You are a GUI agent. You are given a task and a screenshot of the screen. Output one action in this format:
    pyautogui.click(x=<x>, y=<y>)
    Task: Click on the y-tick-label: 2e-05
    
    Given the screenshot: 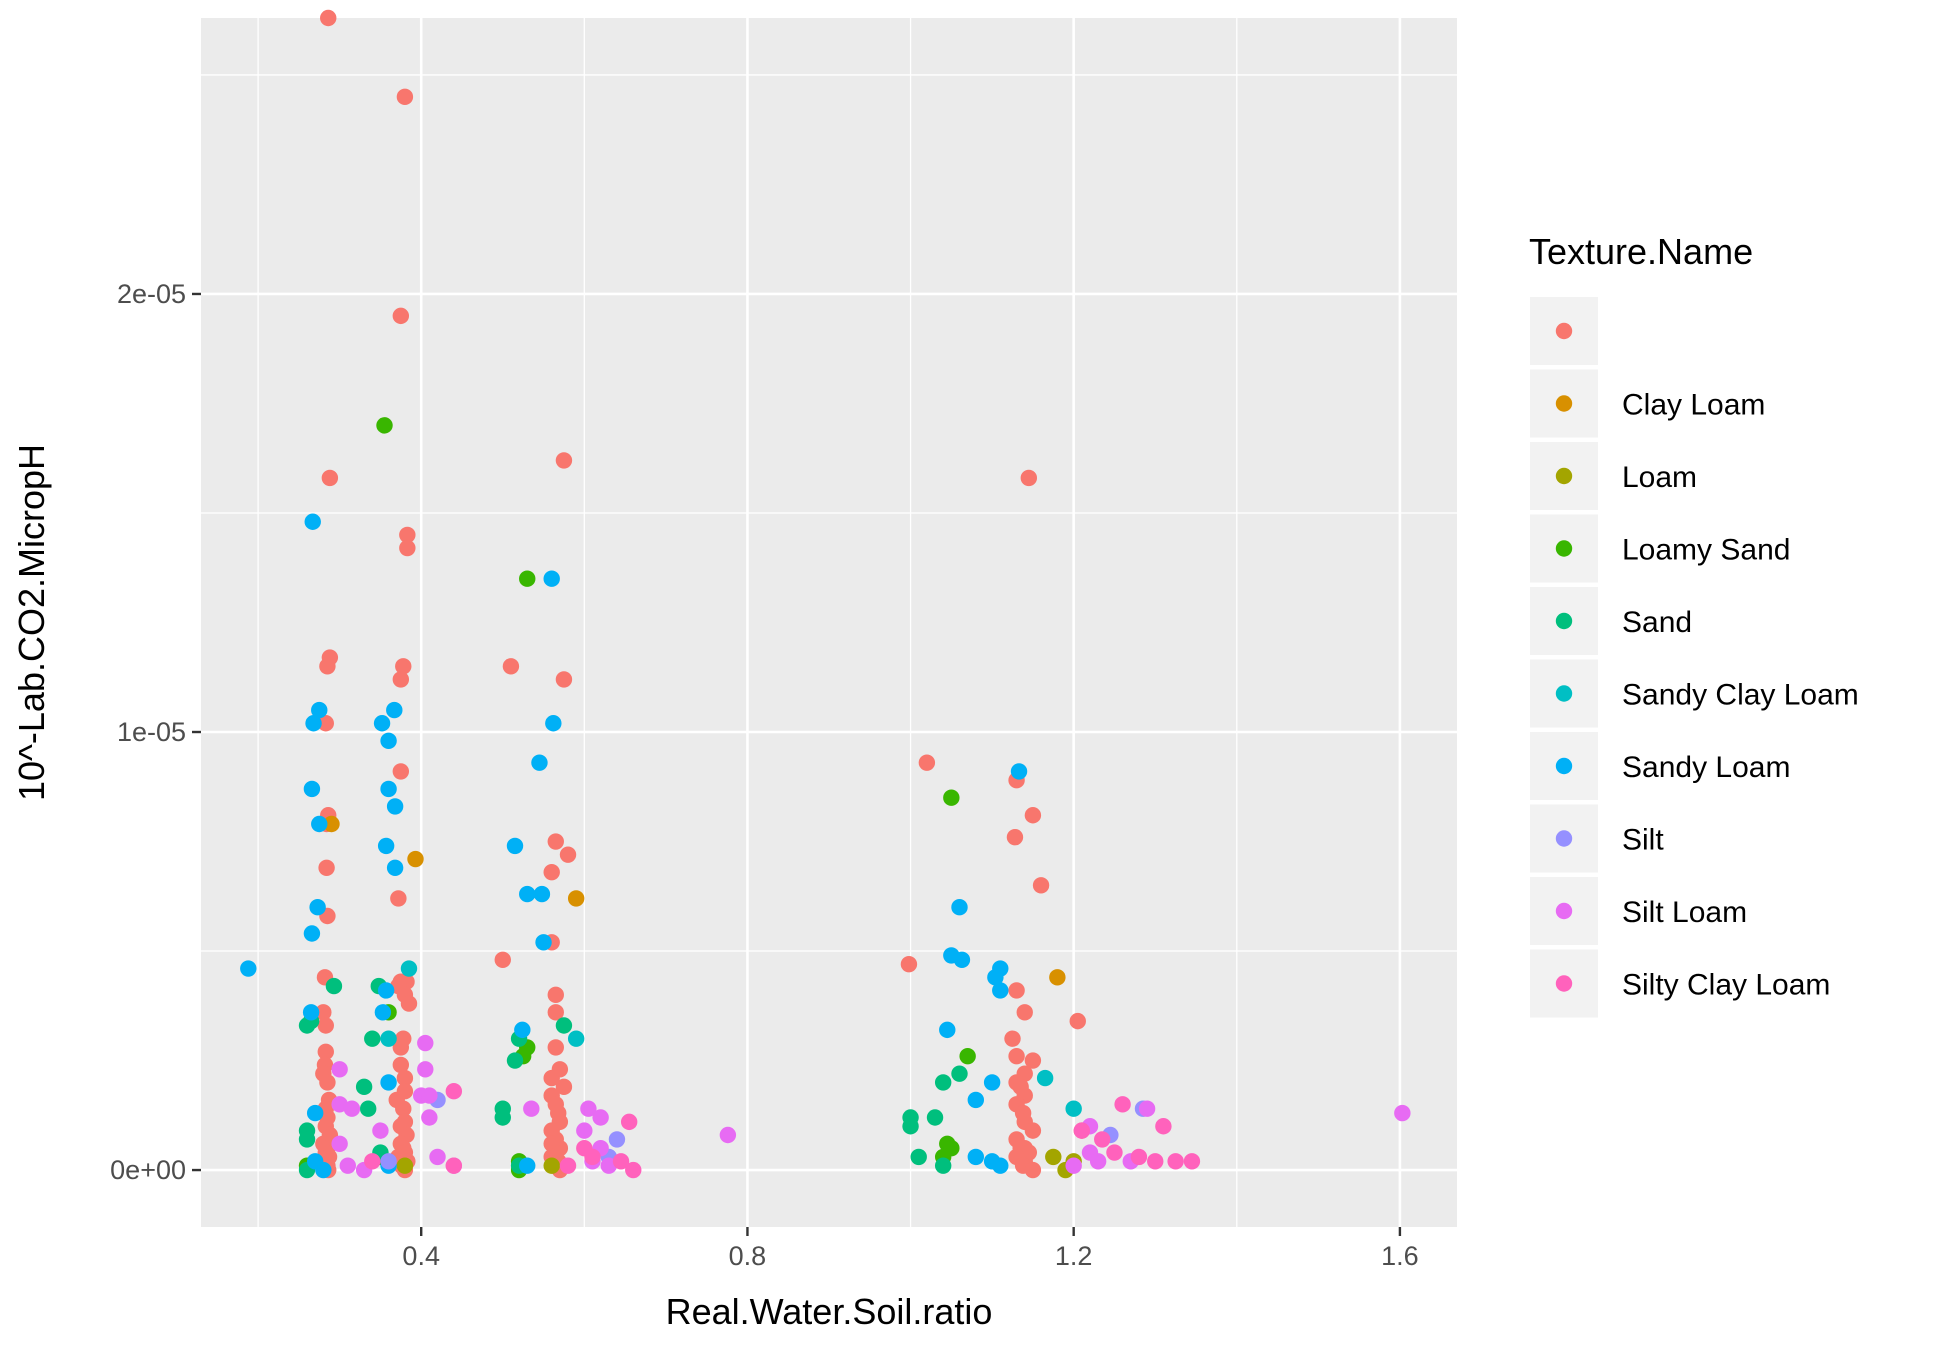 What is the action you would take?
    pyautogui.click(x=151, y=294)
    